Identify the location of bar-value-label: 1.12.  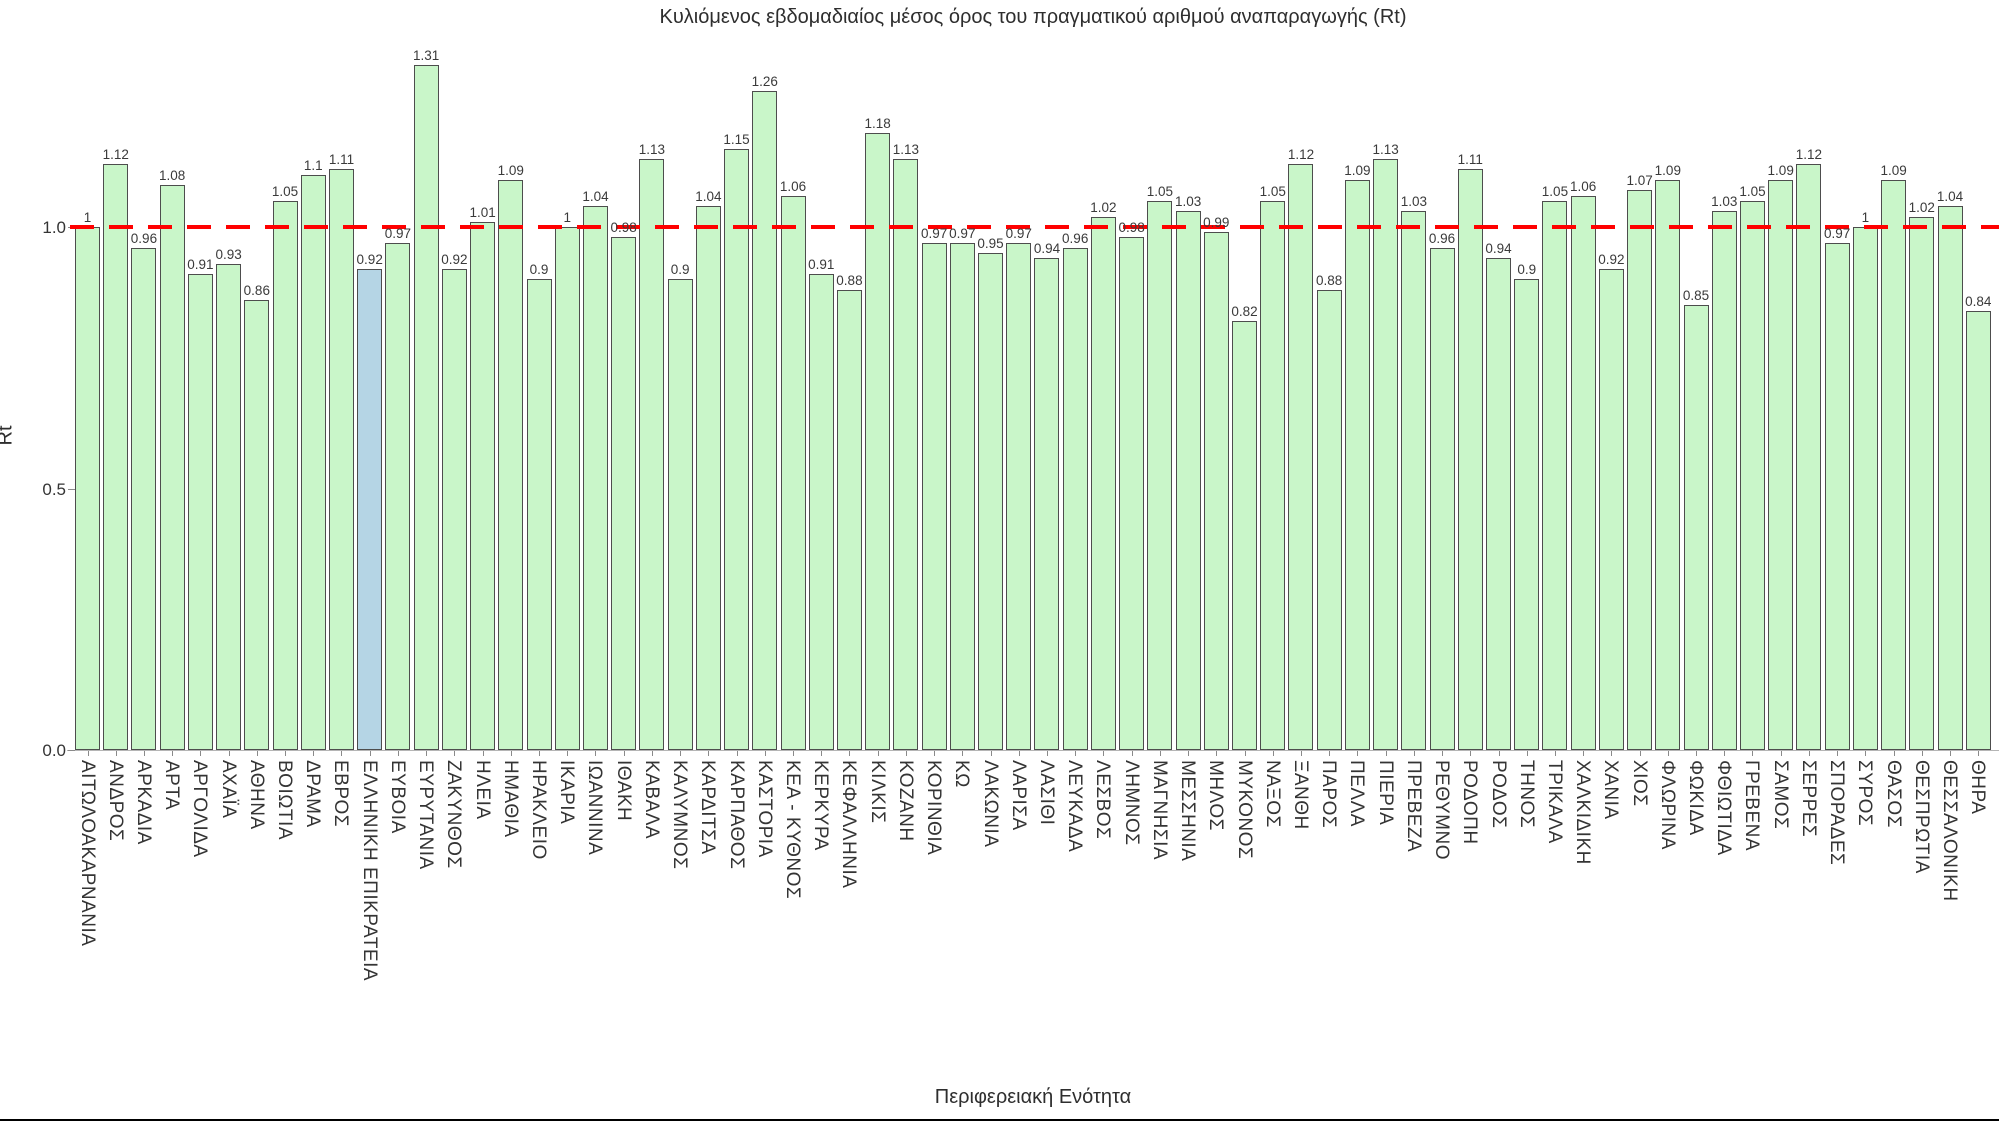
(115, 154).